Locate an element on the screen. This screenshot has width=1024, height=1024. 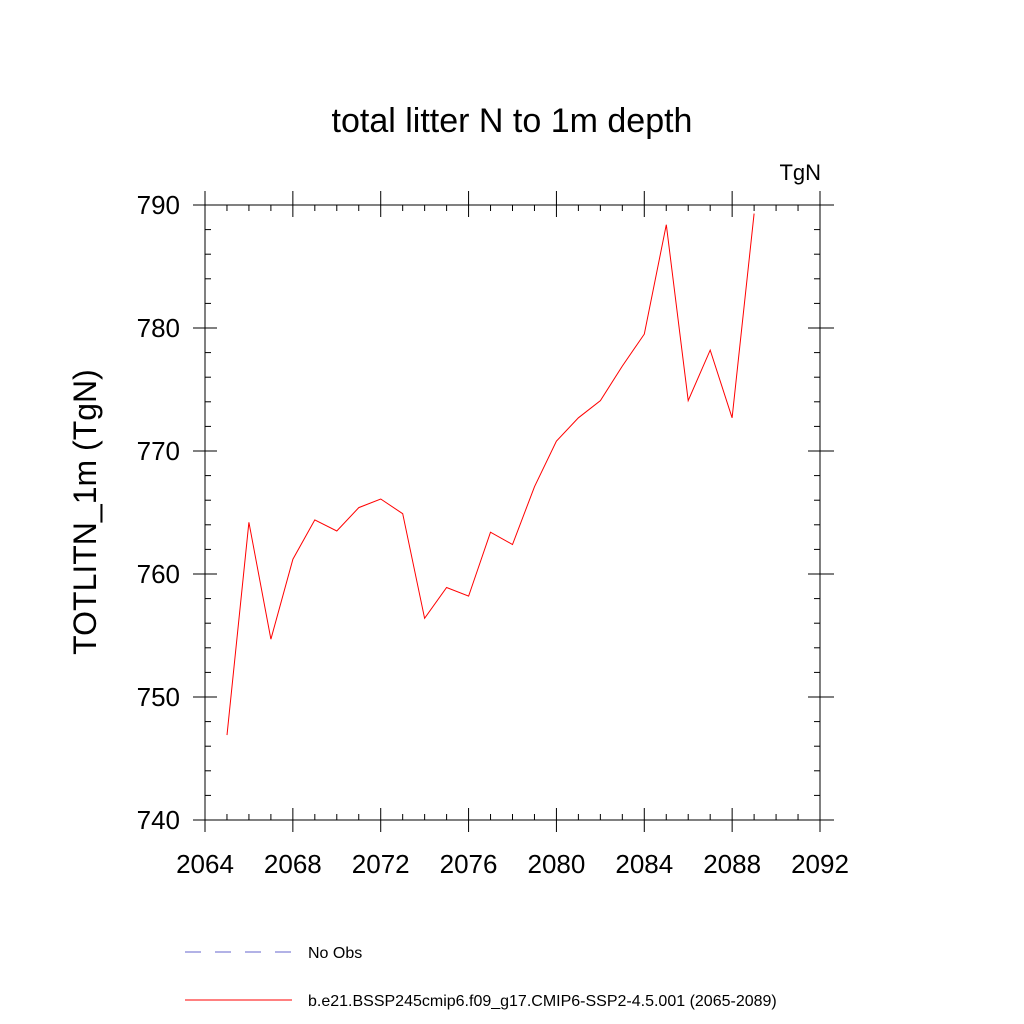
y-tick-label: 790 is located at coordinates (158, 205).